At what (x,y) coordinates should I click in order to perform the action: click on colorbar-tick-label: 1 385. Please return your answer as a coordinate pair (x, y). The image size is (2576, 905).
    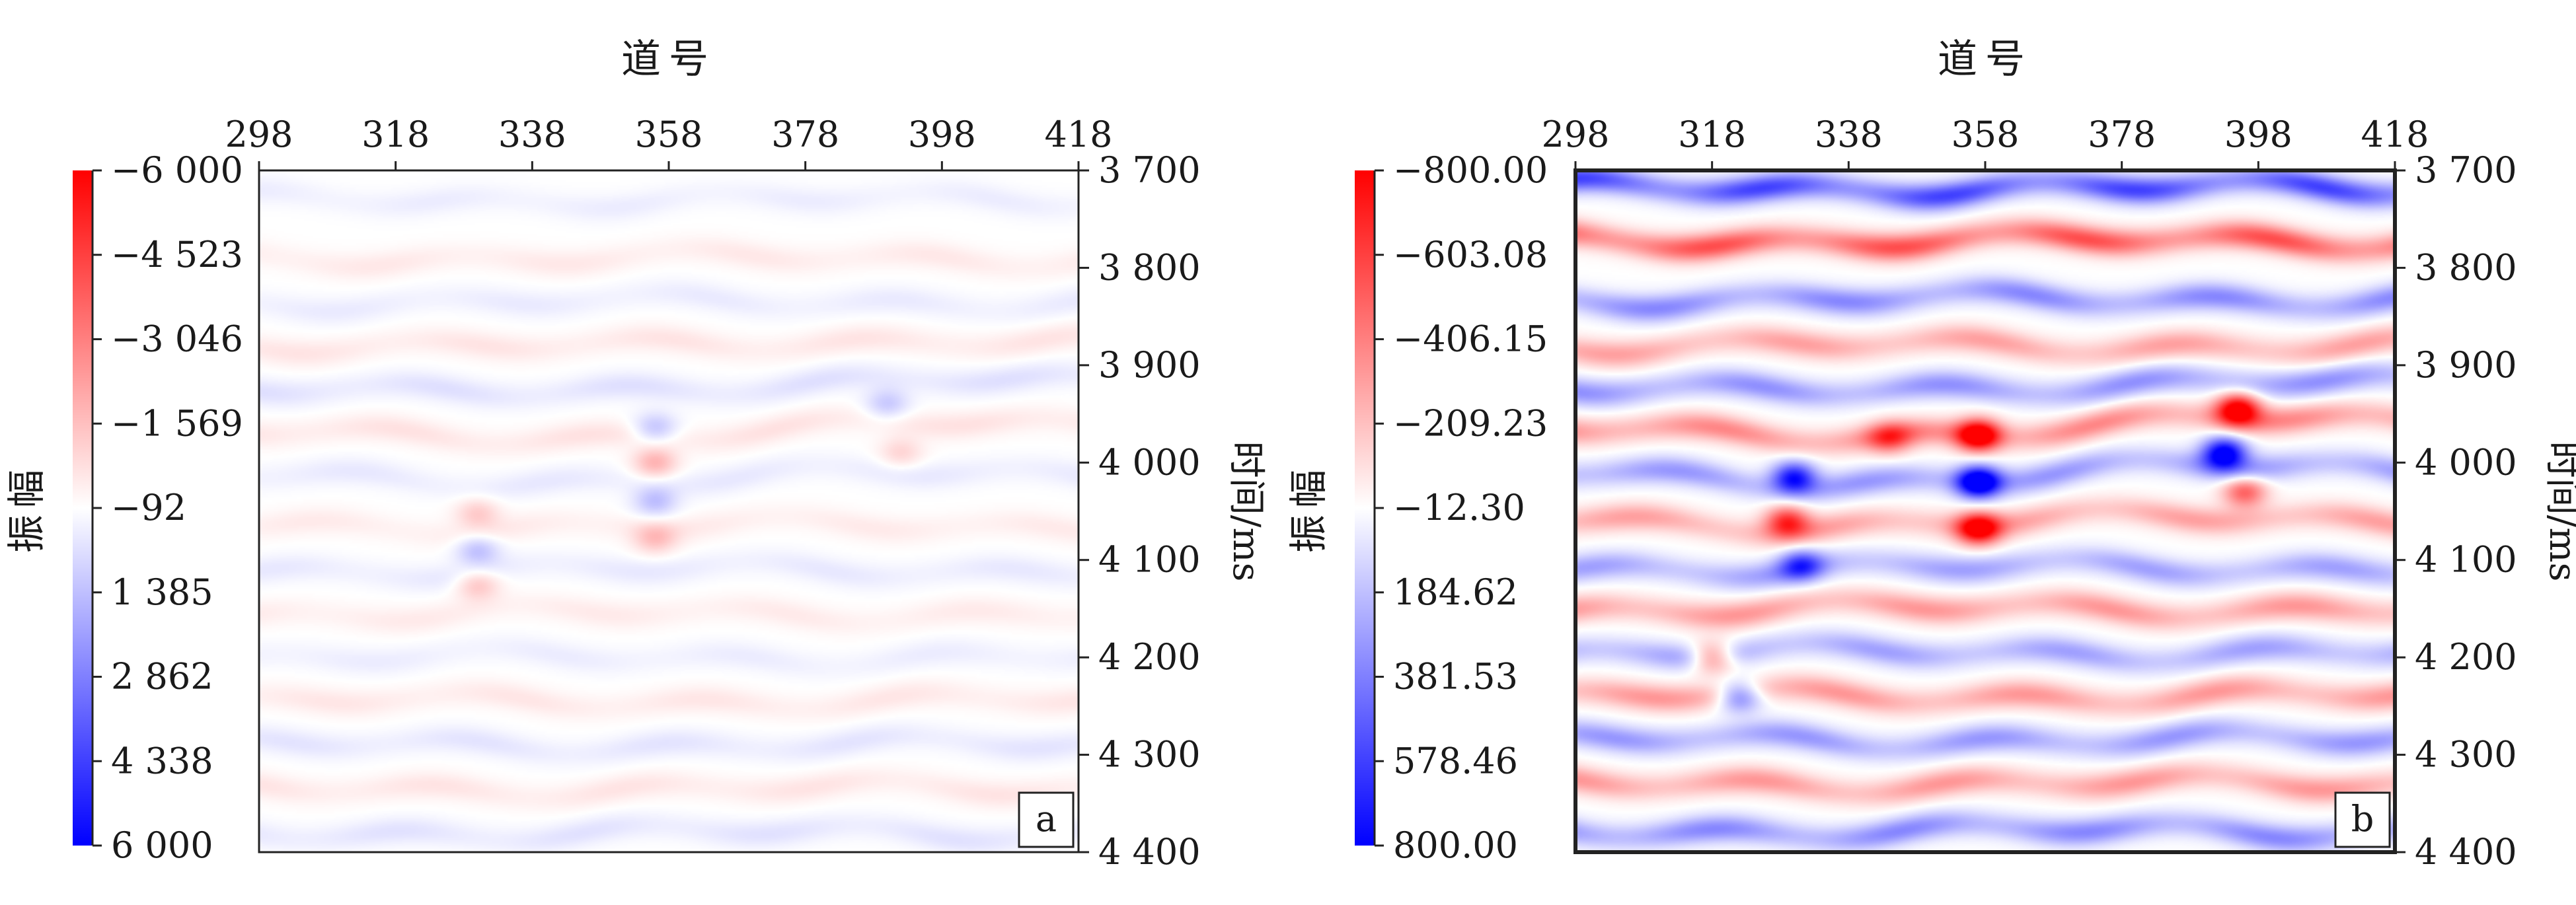
    Looking at the image, I should click on (162, 592).